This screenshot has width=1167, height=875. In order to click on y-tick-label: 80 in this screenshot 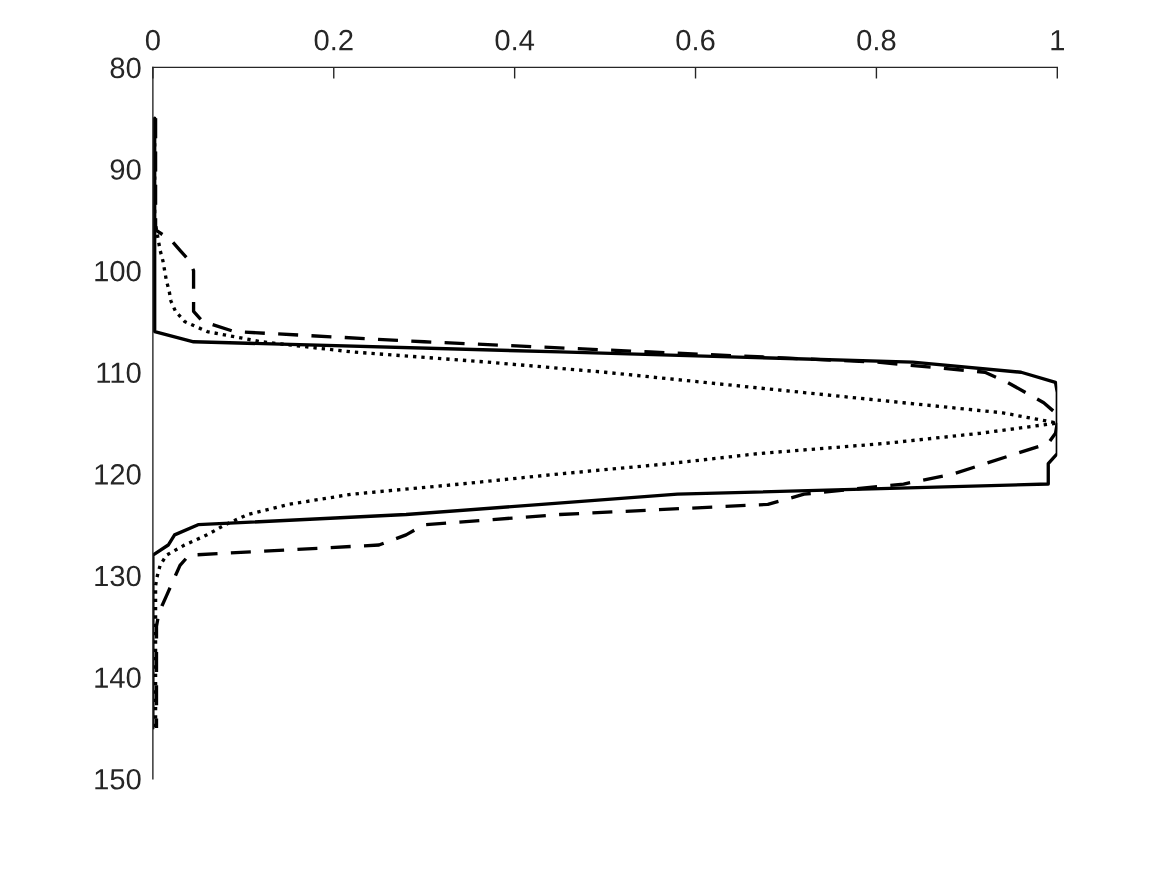, I will do `click(125, 68)`.